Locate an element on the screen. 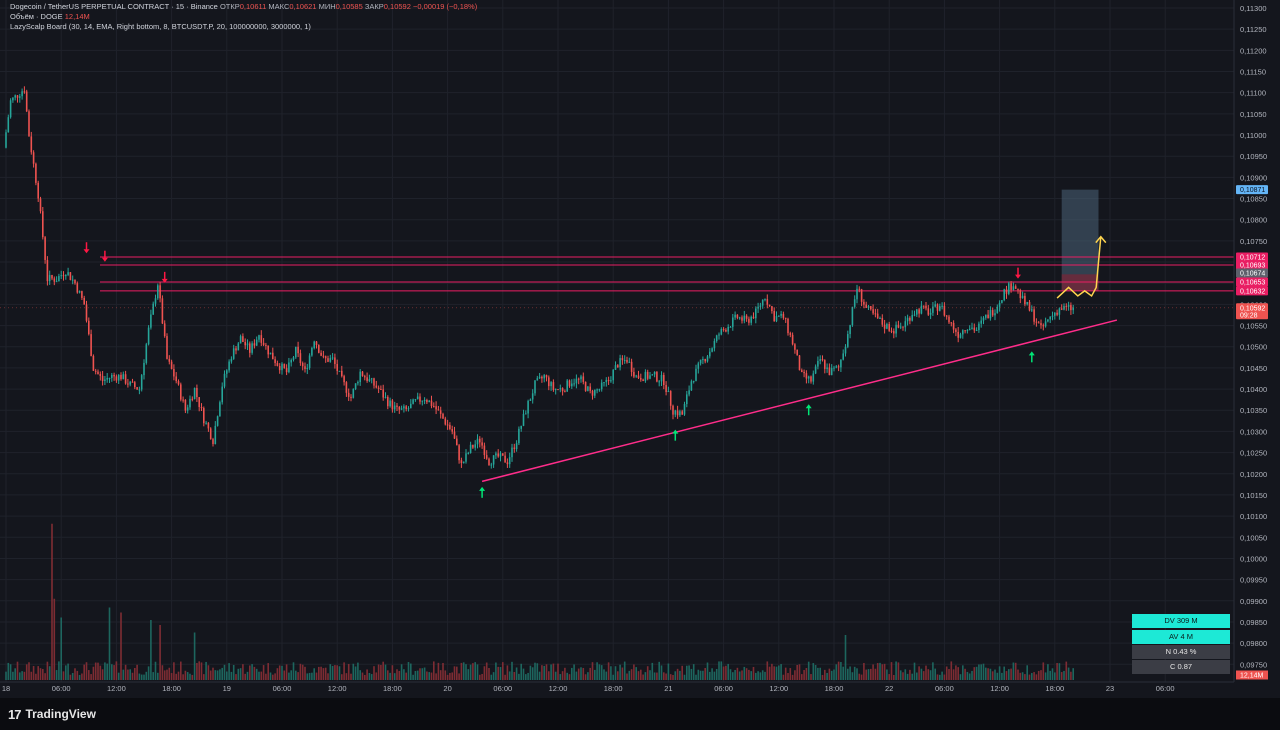  volume-label-box is located at coordinates (1252, 675).